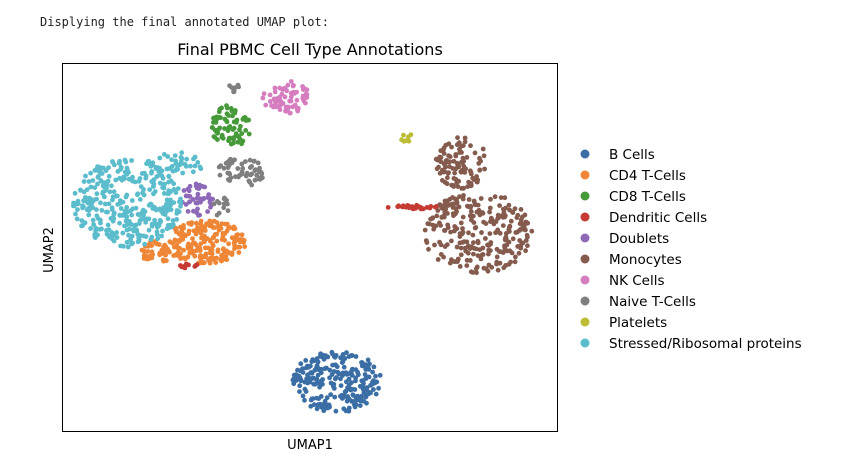 This screenshot has width=863, height=467. Describe the element at coordinates (624, 239) in the screenshot. I see `legend-item-doublets: Doublets` at that location.